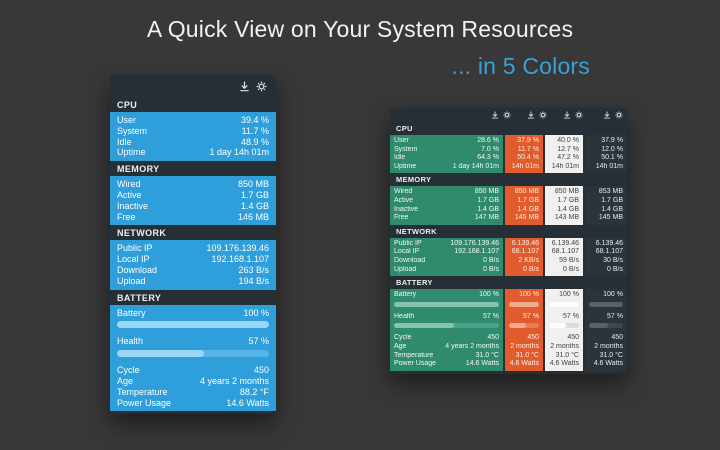 This screenshot has height=450, width=720. Describe the element at coordinates (446, 141) in the screenshot. I see `stat-row: User 28.6 %` at that location.